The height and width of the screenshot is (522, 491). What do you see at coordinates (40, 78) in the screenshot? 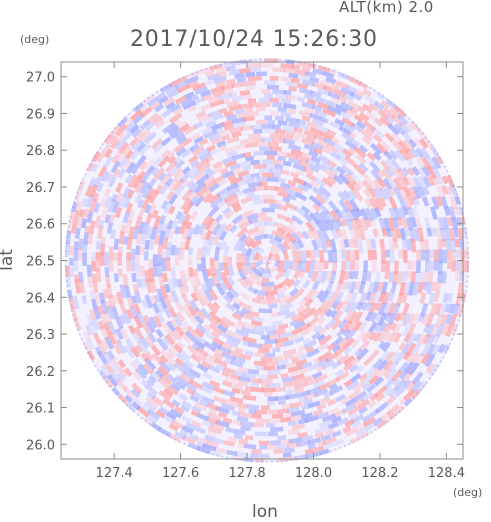
I see `y-tick-label: 27.0` at bounding box center [40, 78].